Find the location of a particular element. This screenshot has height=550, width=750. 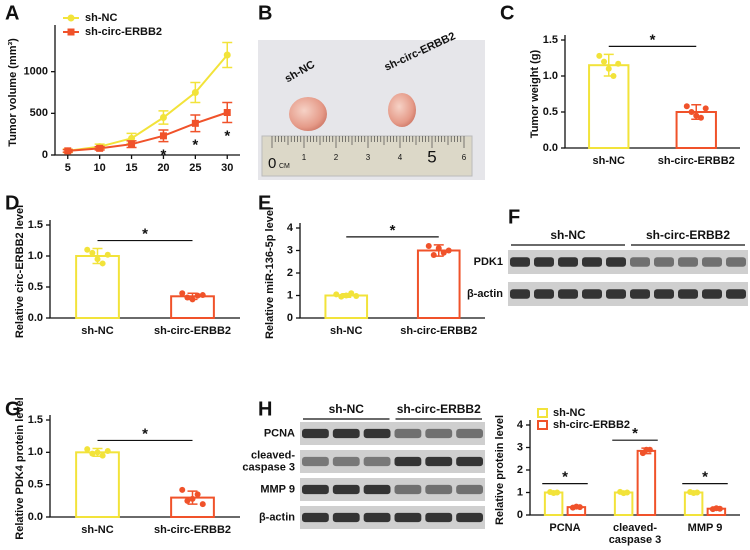

ruler-mark: 1 is located at coordinates (304, 157).